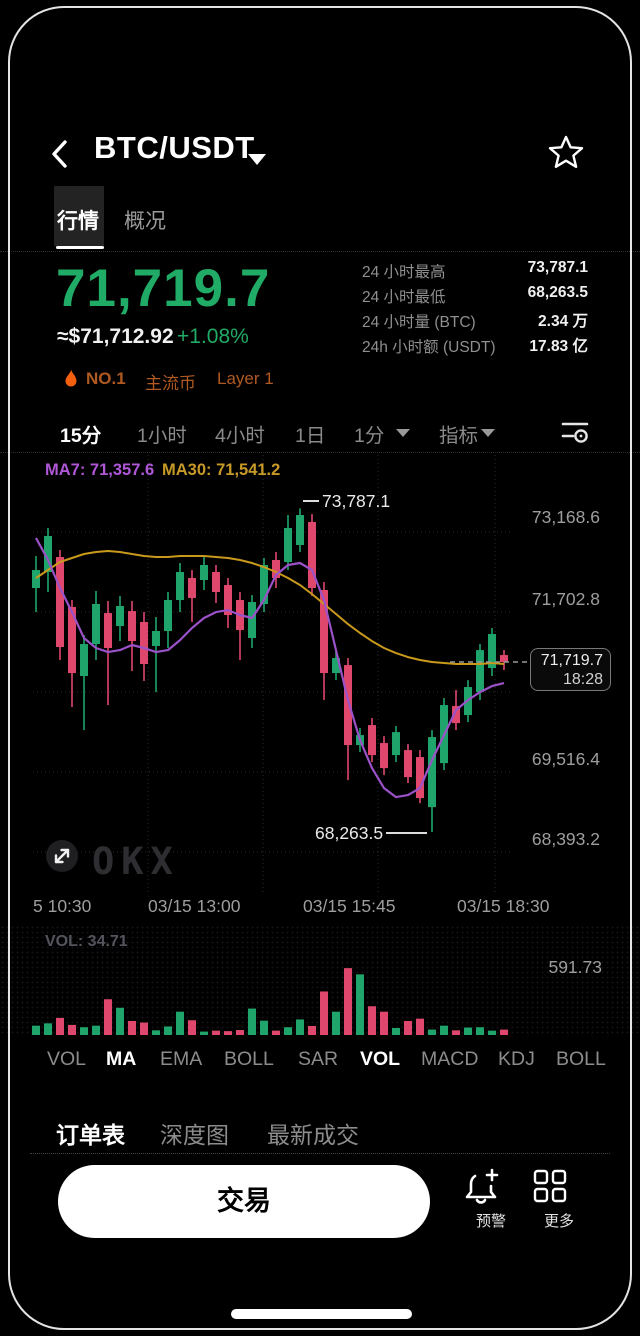 The image size is (640, 1336). I want to click on stat-row-high: 24 小时最高 73,787.1, so click(475, 269).